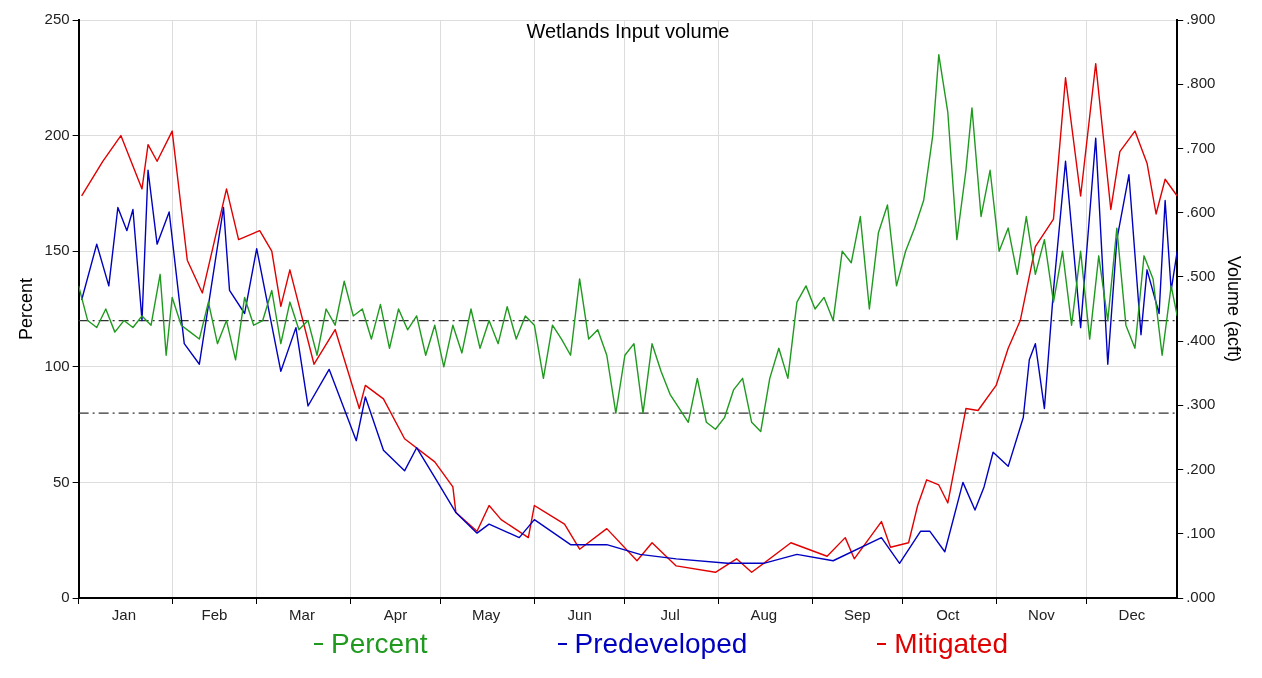 Image resolution: width=1262 pixels, height=678 pixels. I want to click on legend-label: Predeveloped, so click(661, 644).